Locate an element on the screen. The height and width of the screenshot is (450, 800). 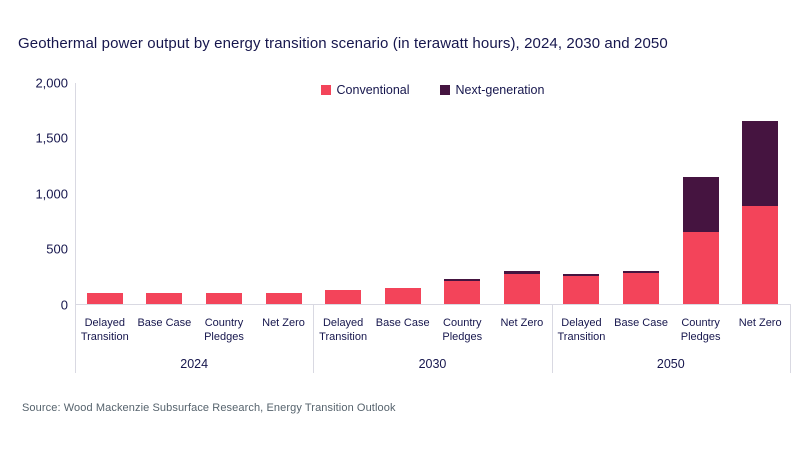
legend-item-conventional: Conventional is located at coordinates (365, 90).